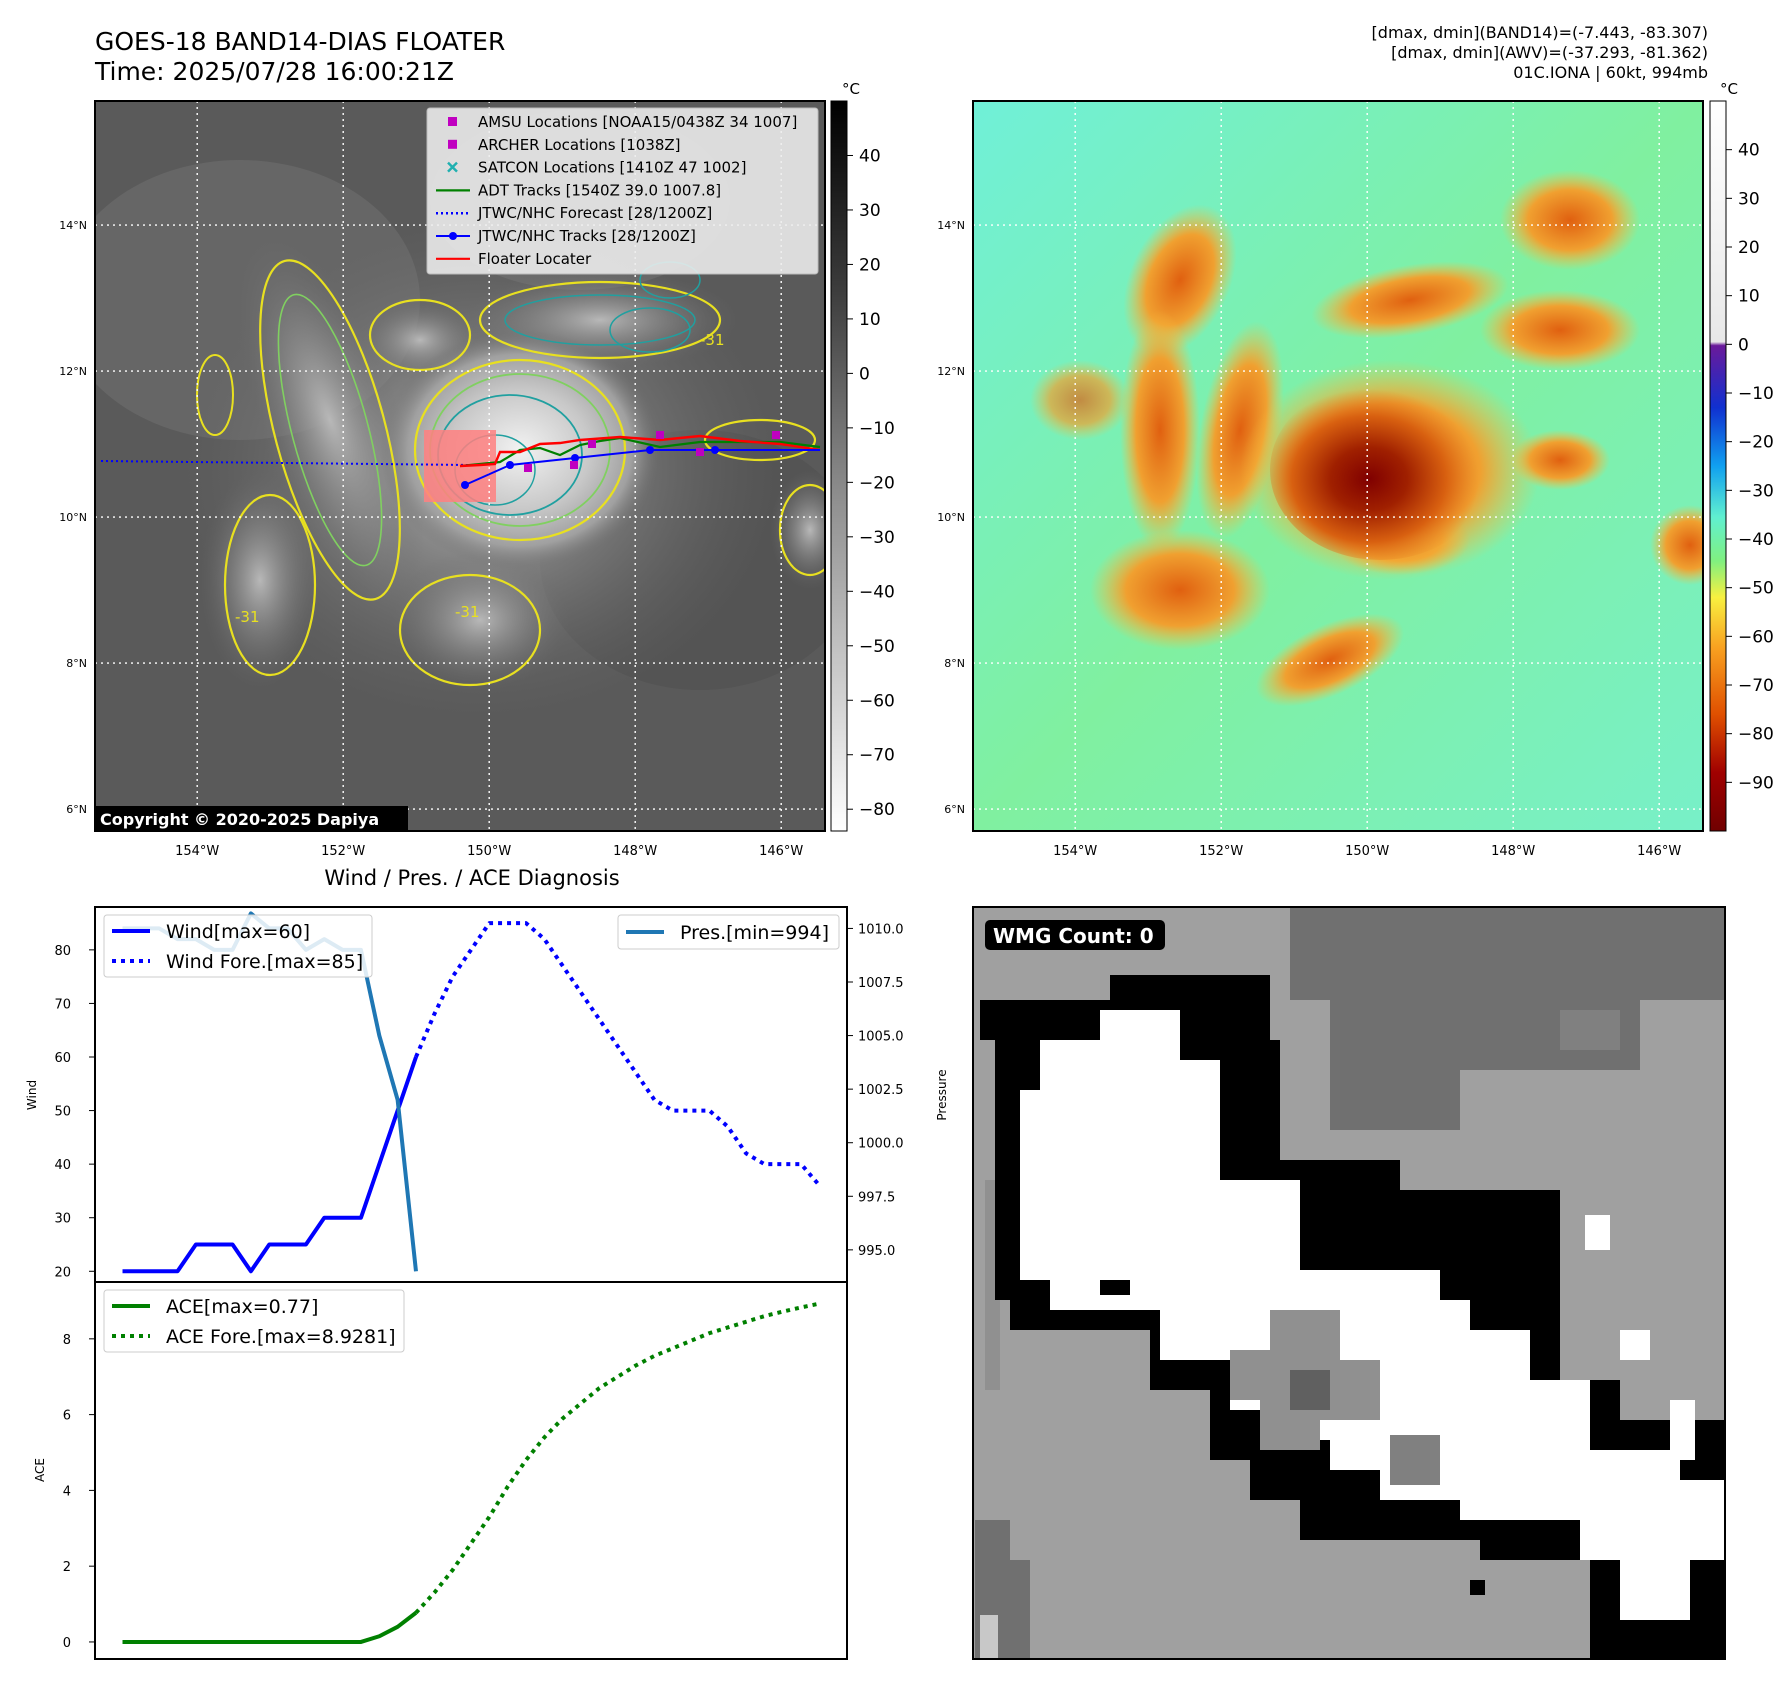 The width and height of the screenshot is (1788, 1690). Describe the element at coordinates (1367, 851) in the screenshot. I see `longitude-tick-label: 150°W` at that location.